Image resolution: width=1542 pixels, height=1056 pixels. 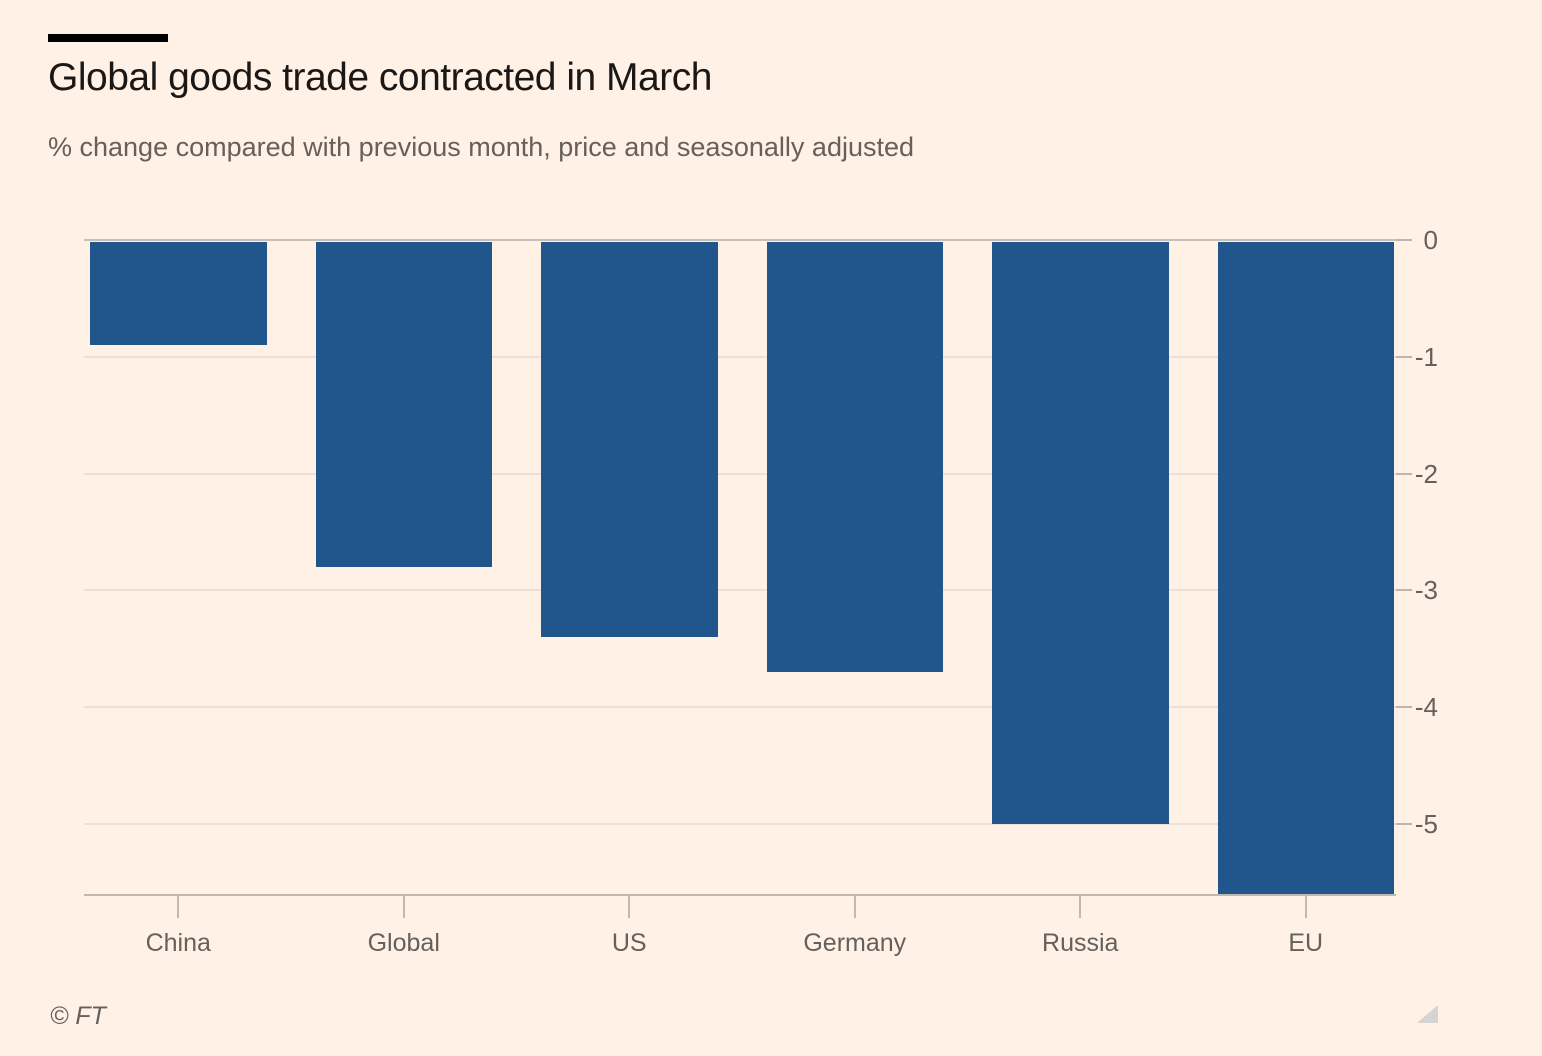 I want to click on y-tick-label--1: -1, so click(x=1426, y=357).